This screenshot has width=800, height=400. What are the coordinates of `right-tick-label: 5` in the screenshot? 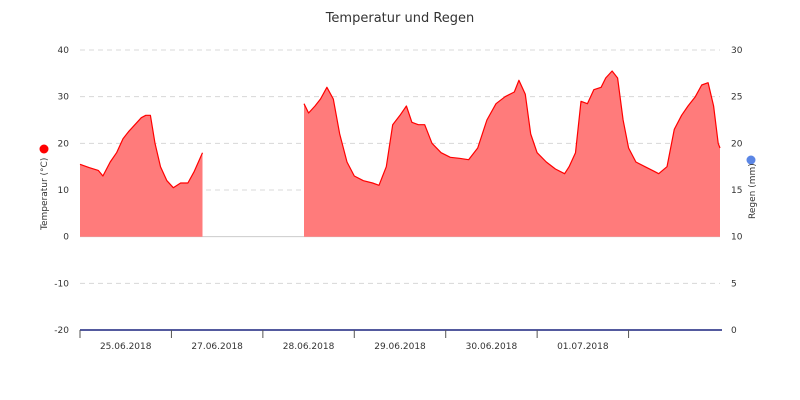 It's located at (734, 284).